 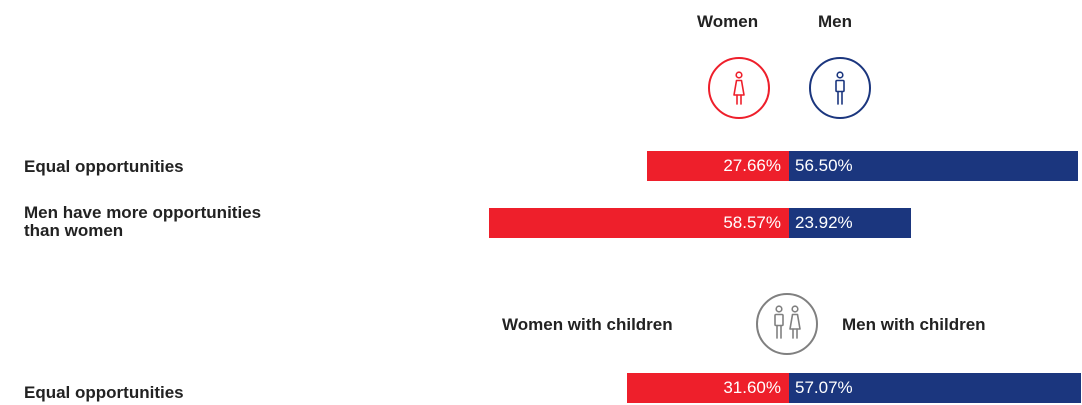 I want to click on bar-label-women-equal: 27.66%, so click(x=752, y=165).